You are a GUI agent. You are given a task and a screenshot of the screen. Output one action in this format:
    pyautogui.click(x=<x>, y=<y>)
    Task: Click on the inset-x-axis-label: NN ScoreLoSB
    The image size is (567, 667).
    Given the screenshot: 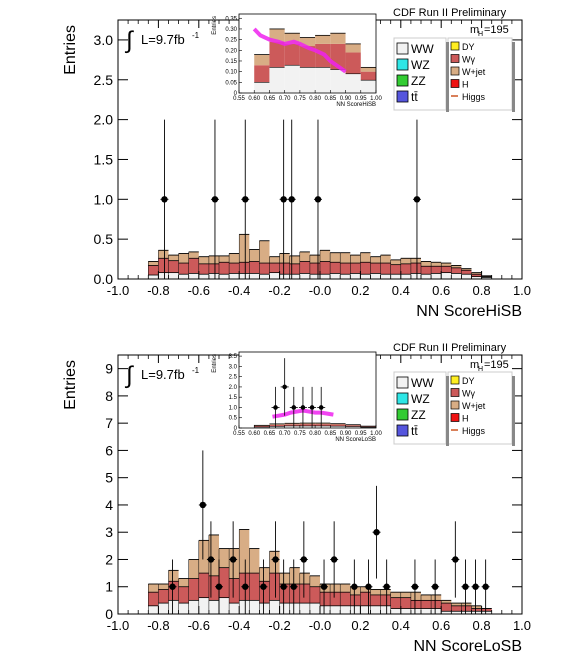 What is the action you would take?
    pyautogui.click(x=355, y=440)
    